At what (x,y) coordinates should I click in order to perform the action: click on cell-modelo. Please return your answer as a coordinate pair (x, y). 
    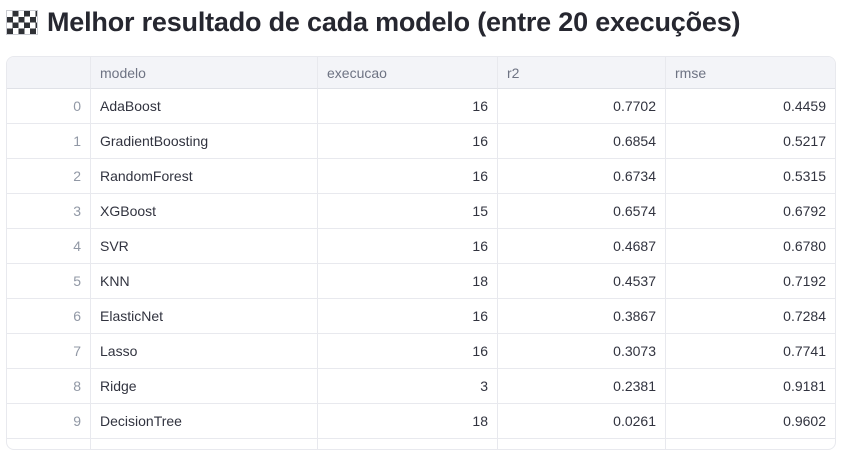
    Looking at the image, I should click on (204, 444).